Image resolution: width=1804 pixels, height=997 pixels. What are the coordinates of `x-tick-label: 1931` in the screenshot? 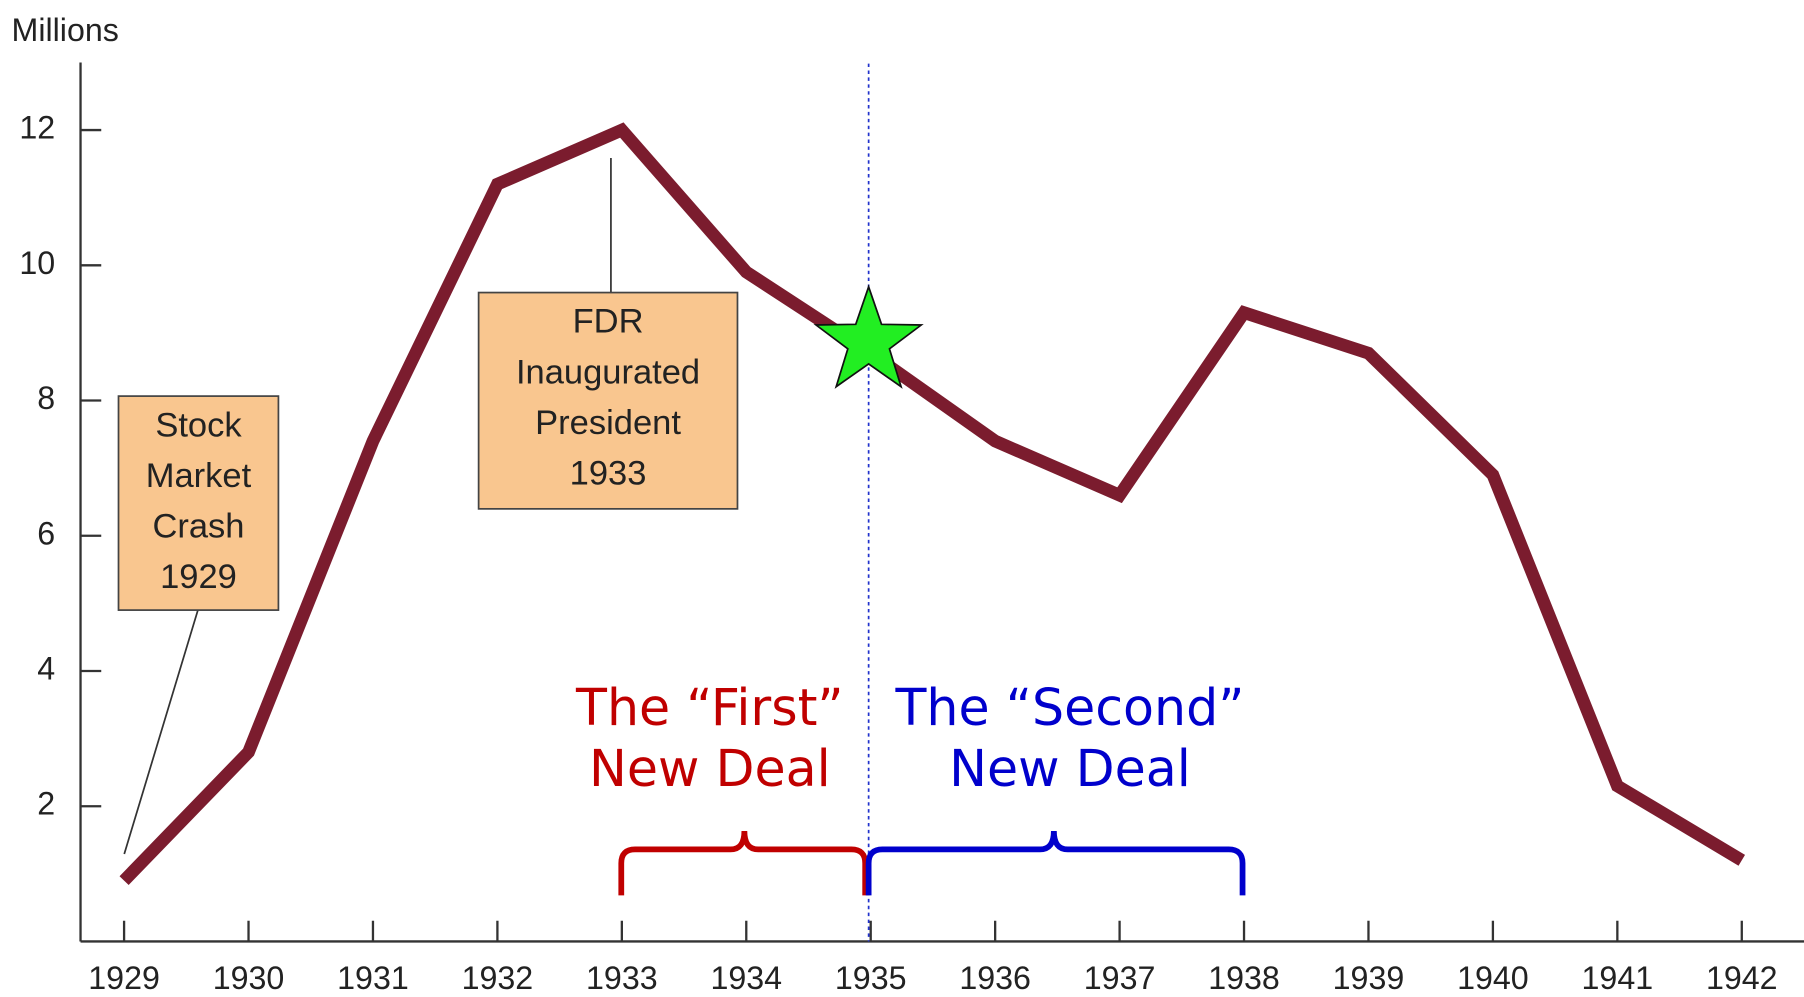 It's located at (373, 978).